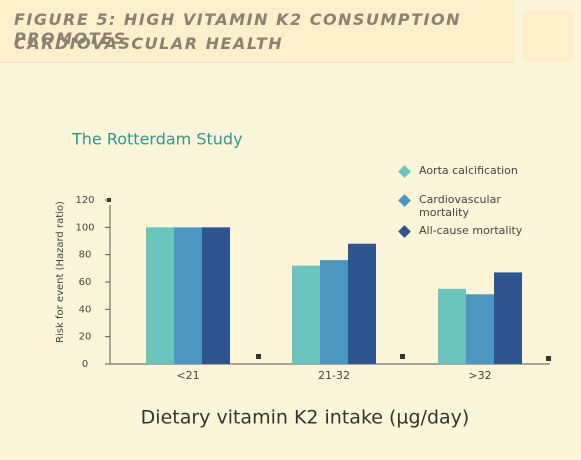  What do you see at coordinates (479, 375) in the screenshot?
I see `x-tick-label: >32` at bounding box center [479, 375].